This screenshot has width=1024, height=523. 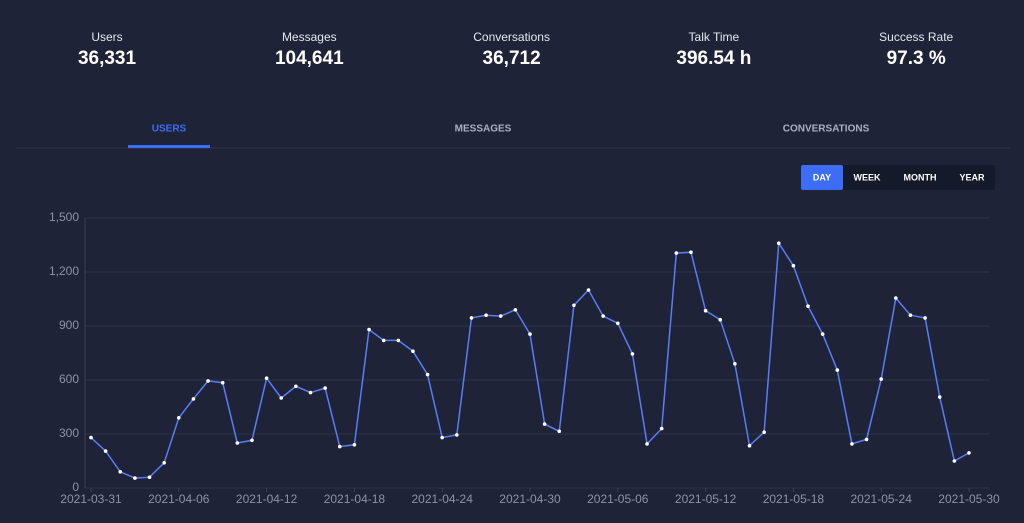 I want to click on x-tick-label: 2021-04-18, so click(x=355, y=499).